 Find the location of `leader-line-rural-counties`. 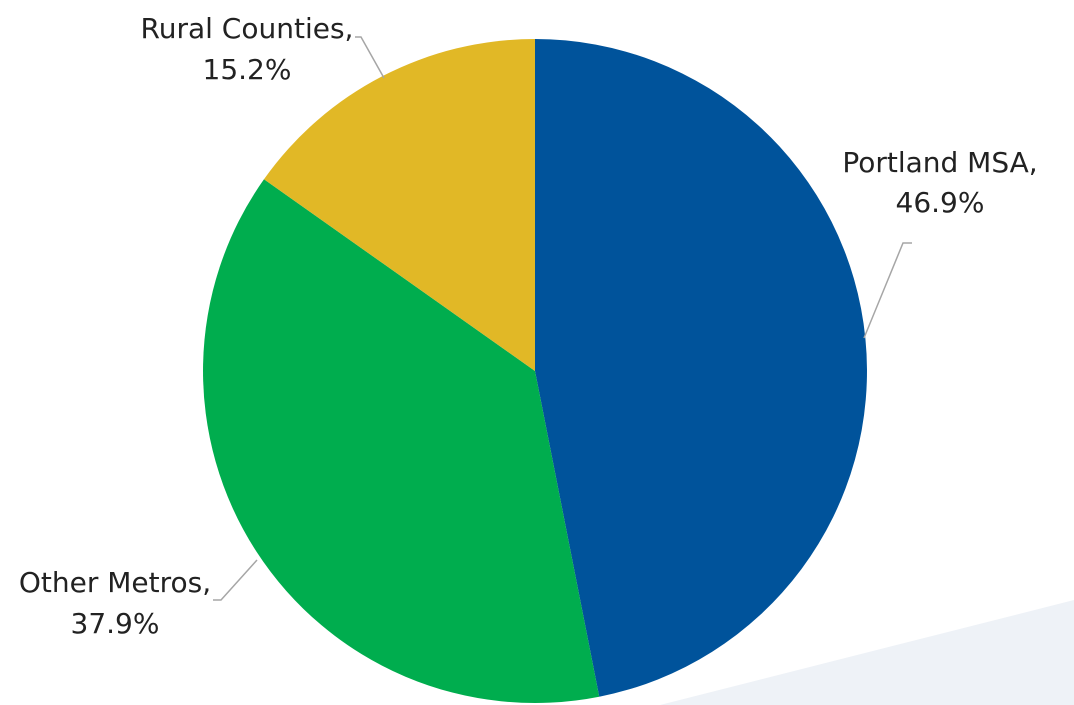

leader-line-rural-counties is located at coordinates (370, 57).